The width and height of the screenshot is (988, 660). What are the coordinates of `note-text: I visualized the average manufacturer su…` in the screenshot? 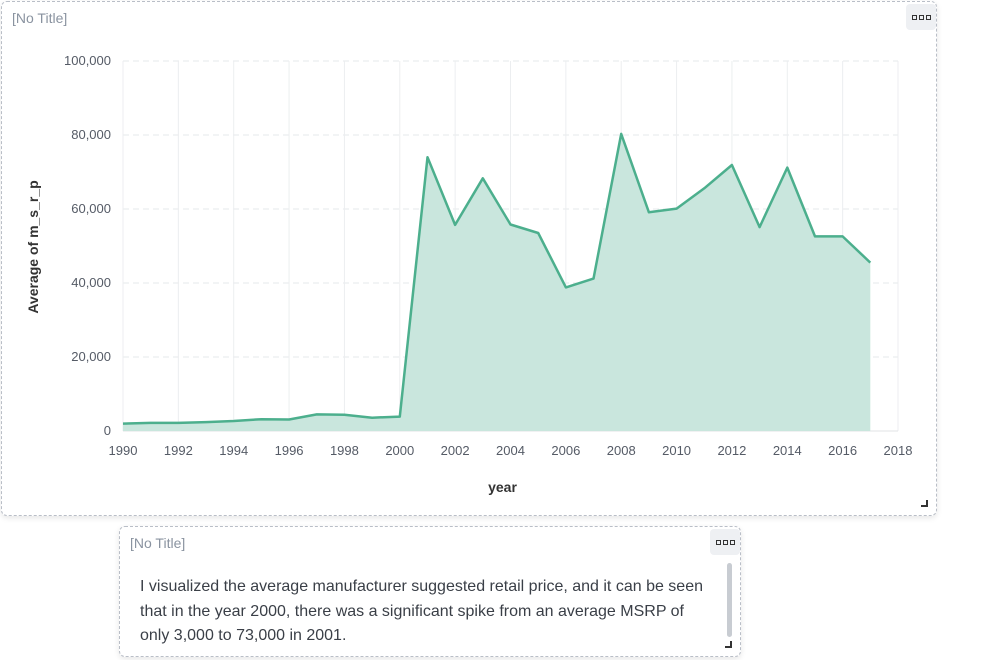 It's located at (421, 611).